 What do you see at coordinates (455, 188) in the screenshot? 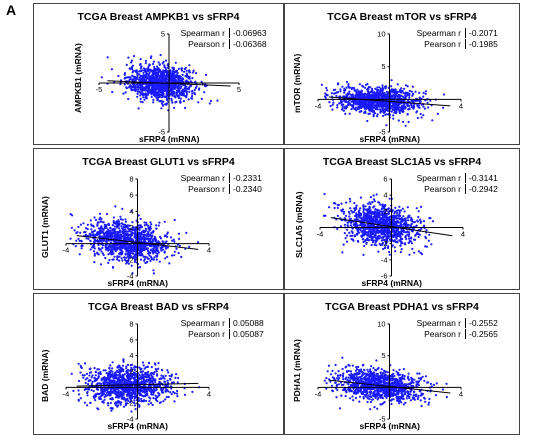
I see `stat-row: Pearson r -0.2942` at bounding box center [455, 188].